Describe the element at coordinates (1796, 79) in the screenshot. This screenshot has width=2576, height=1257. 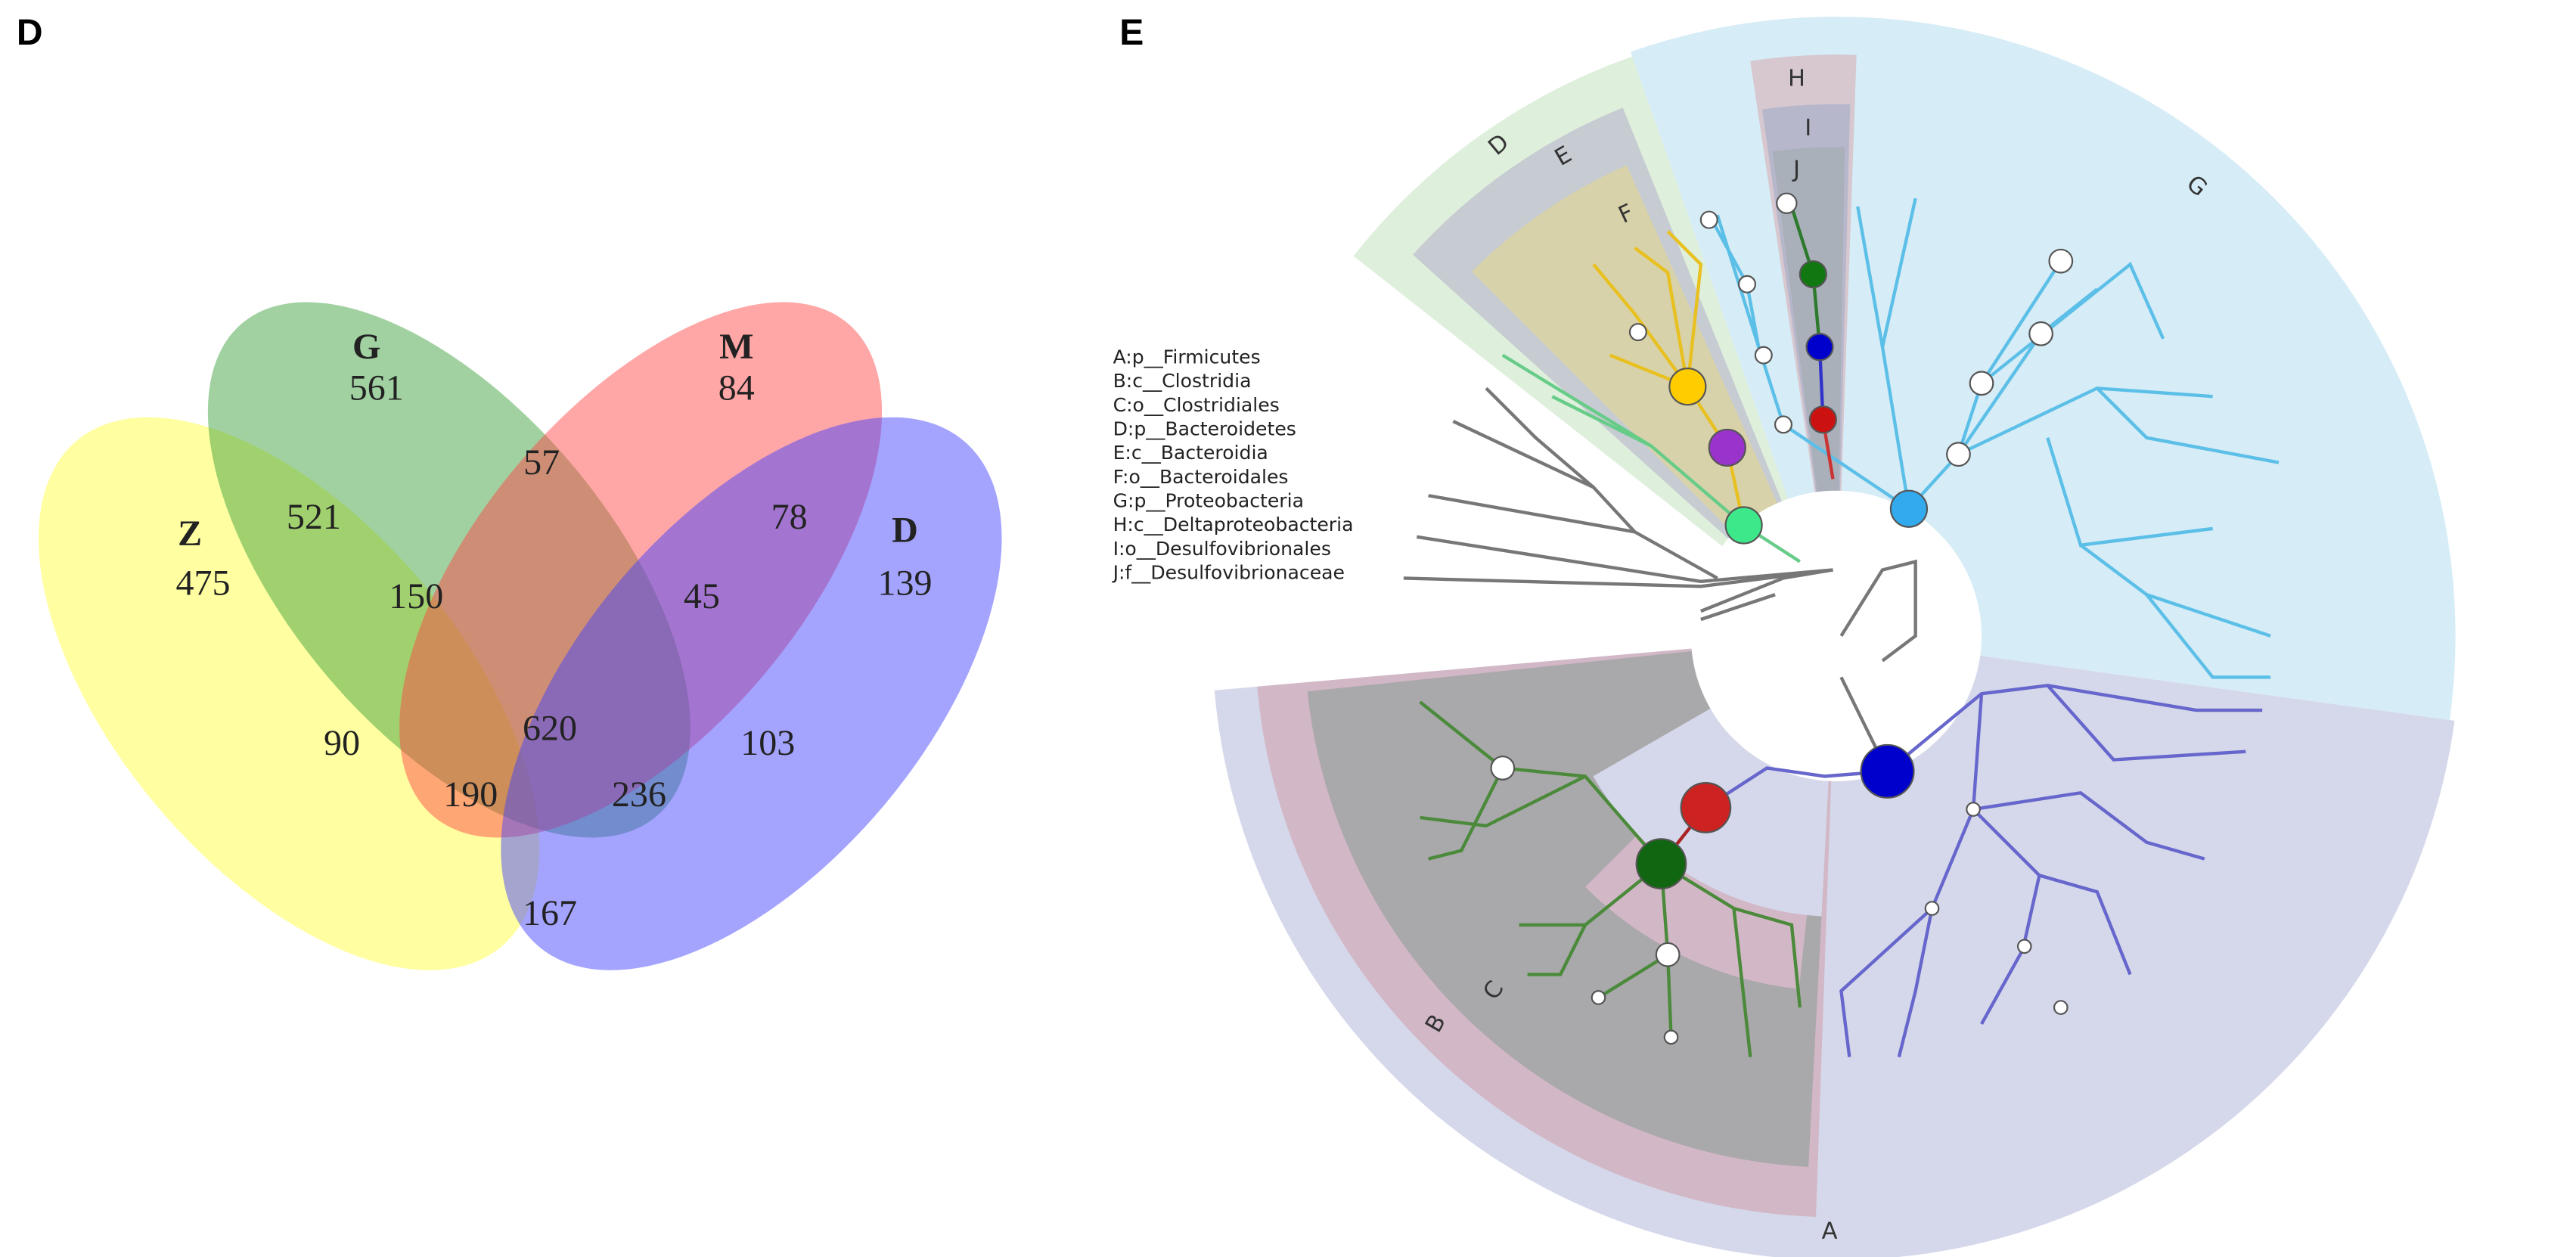
I see `clade-label: H` at that location.